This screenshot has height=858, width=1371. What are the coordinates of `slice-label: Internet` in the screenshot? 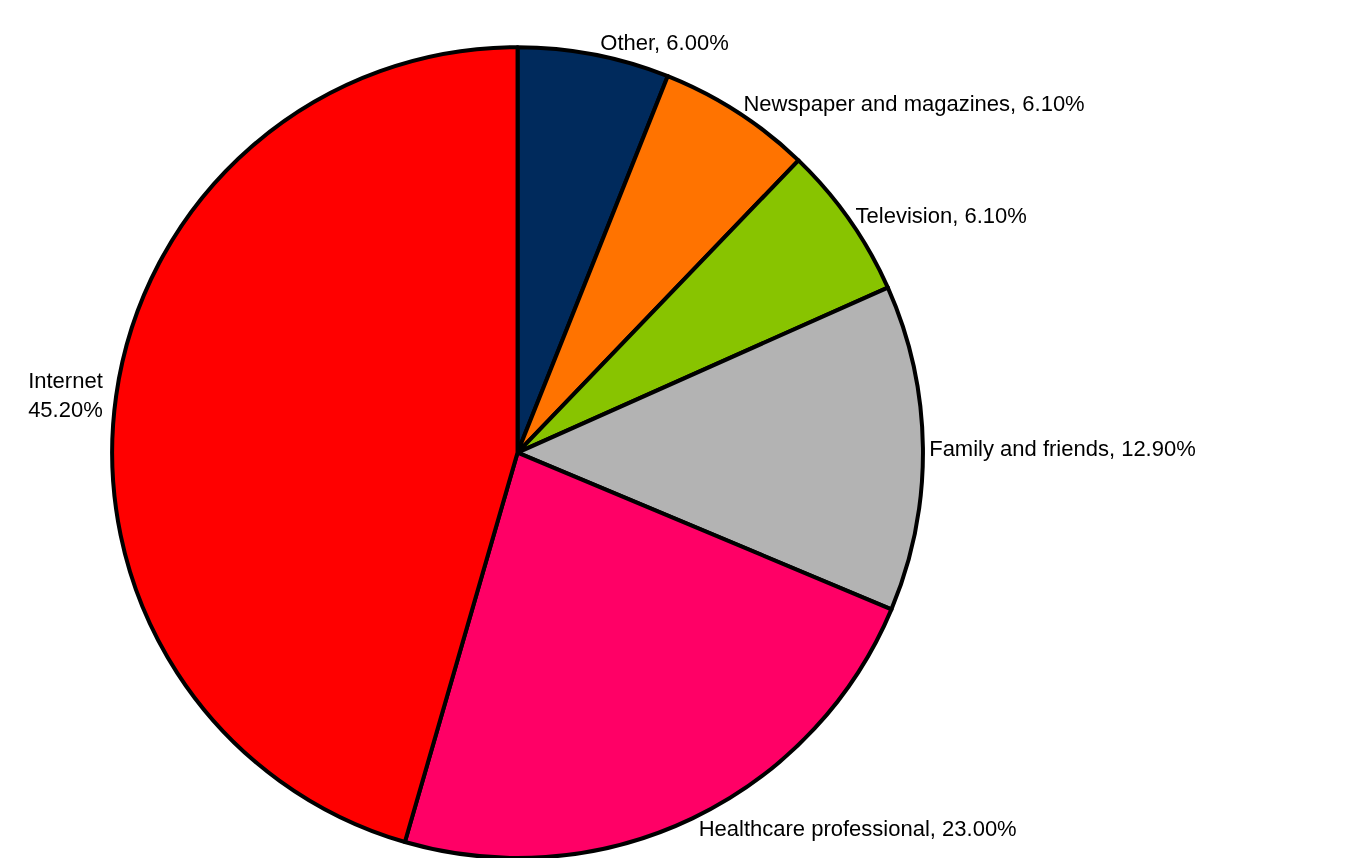 It's located at (65, 381).